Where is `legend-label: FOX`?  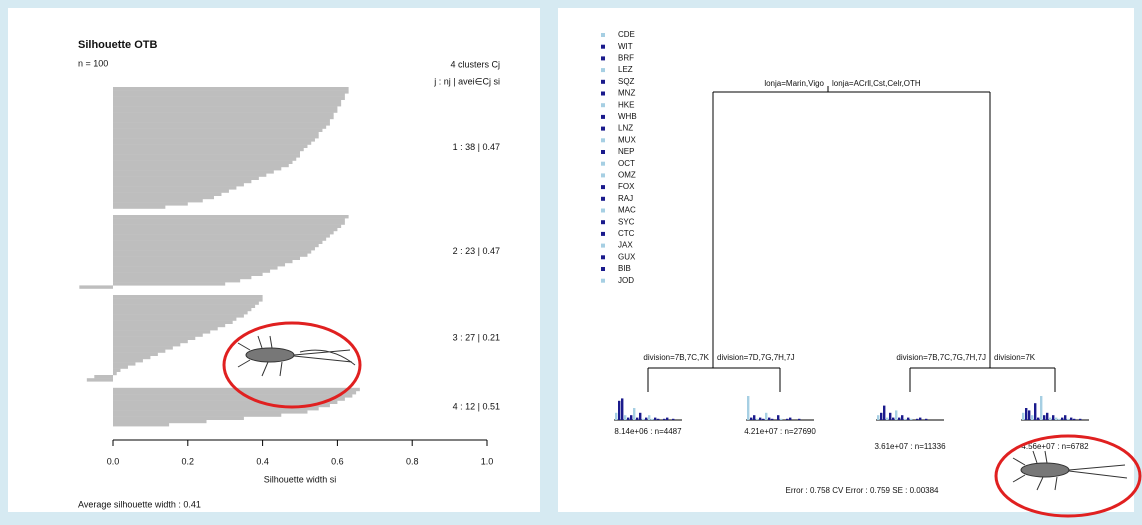
legend-label: FOX is located at coordinates (626, 186).